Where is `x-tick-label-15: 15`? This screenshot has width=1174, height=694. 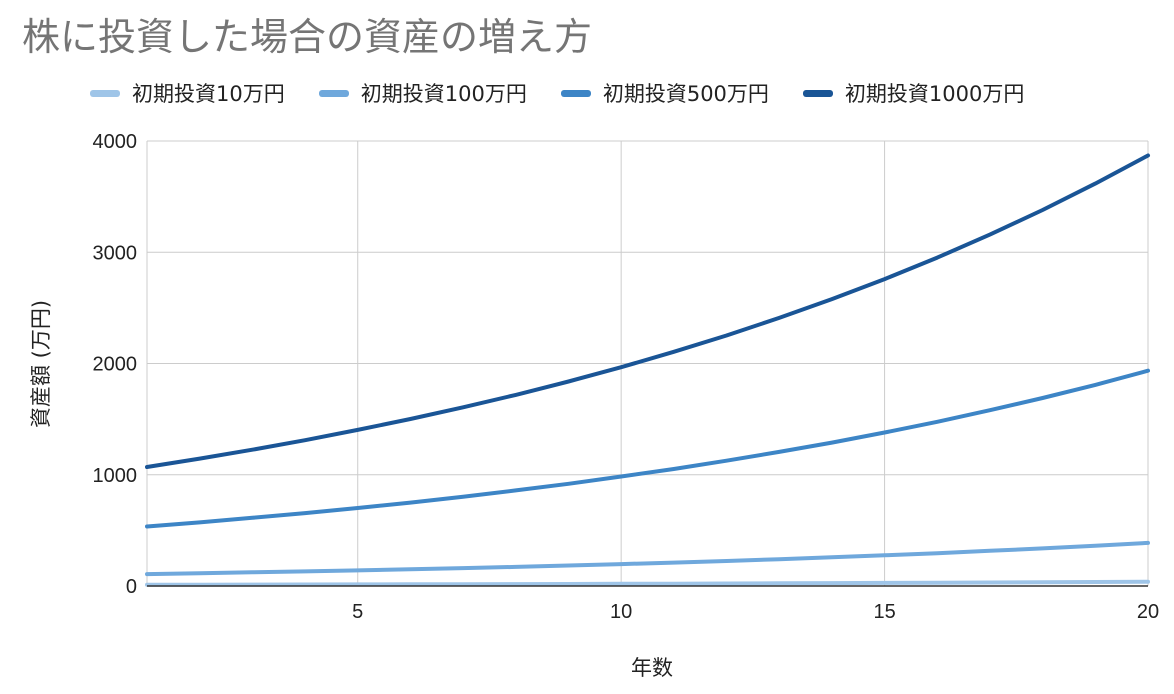 x-tick-label-15: 15 is located at coordinates (884, 612).